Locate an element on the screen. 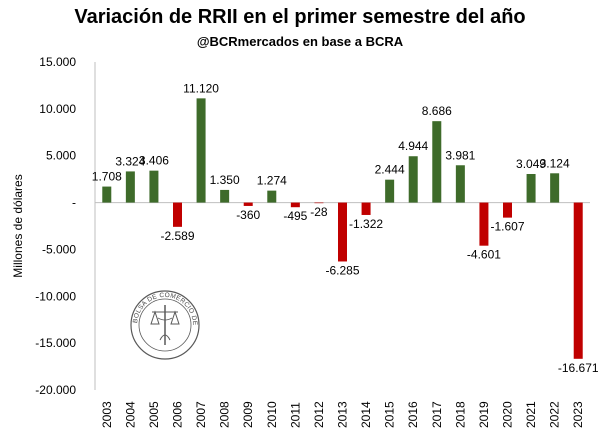 This screenshot has width=600, height=434. data-label-2009: -360 is located at coordinates (248, 215).